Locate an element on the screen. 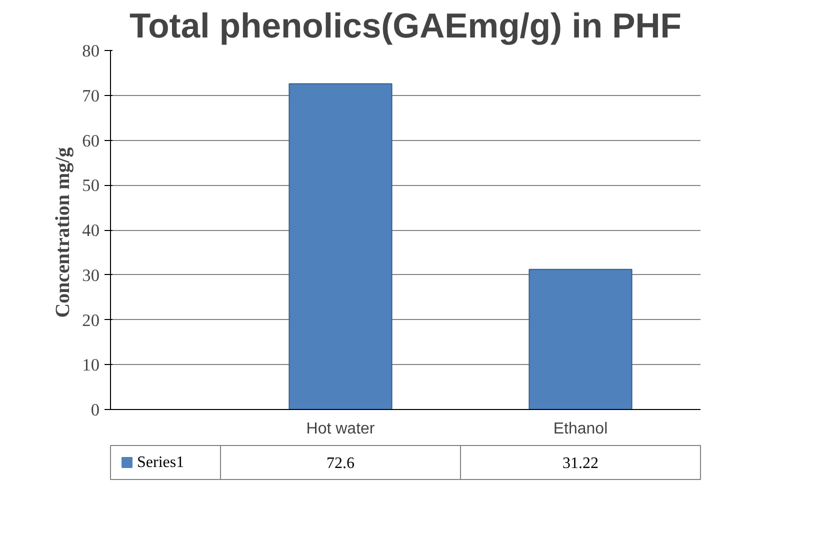  y-tick-label: 30 is located at coordinates (91, 275).